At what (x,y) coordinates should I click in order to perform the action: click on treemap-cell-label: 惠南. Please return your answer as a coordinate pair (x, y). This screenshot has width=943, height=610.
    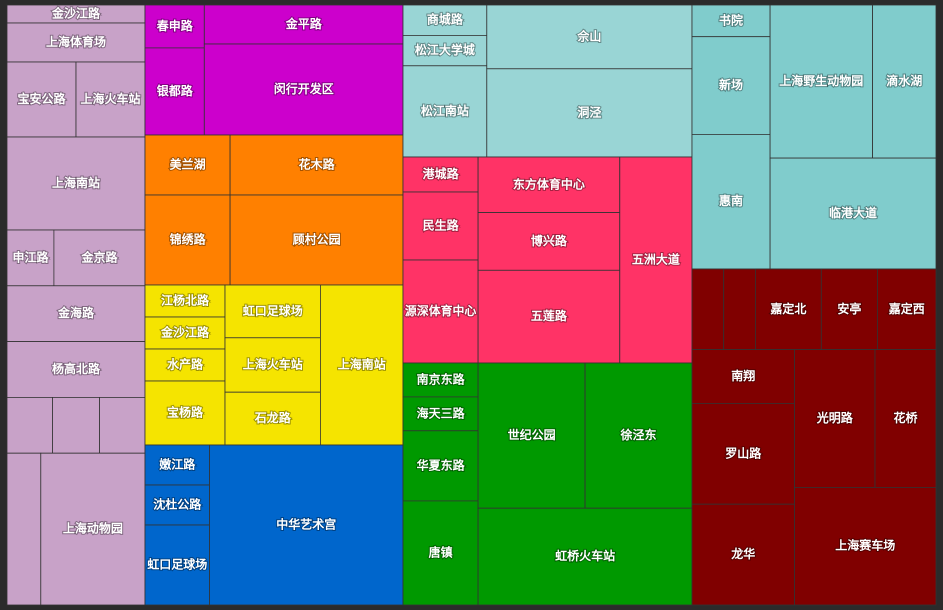
    Looking at the image, I should click on (731, 200).